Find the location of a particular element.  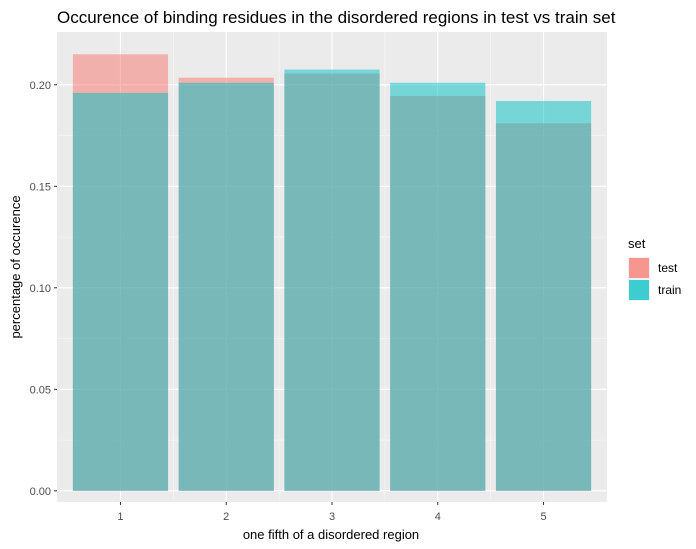

legend-swatch-train is located at coordinates (639, 290).